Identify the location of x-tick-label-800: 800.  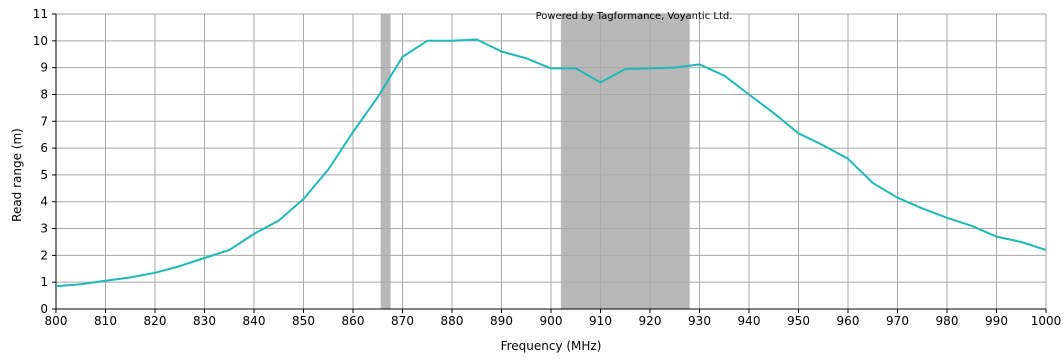
(56, 321).